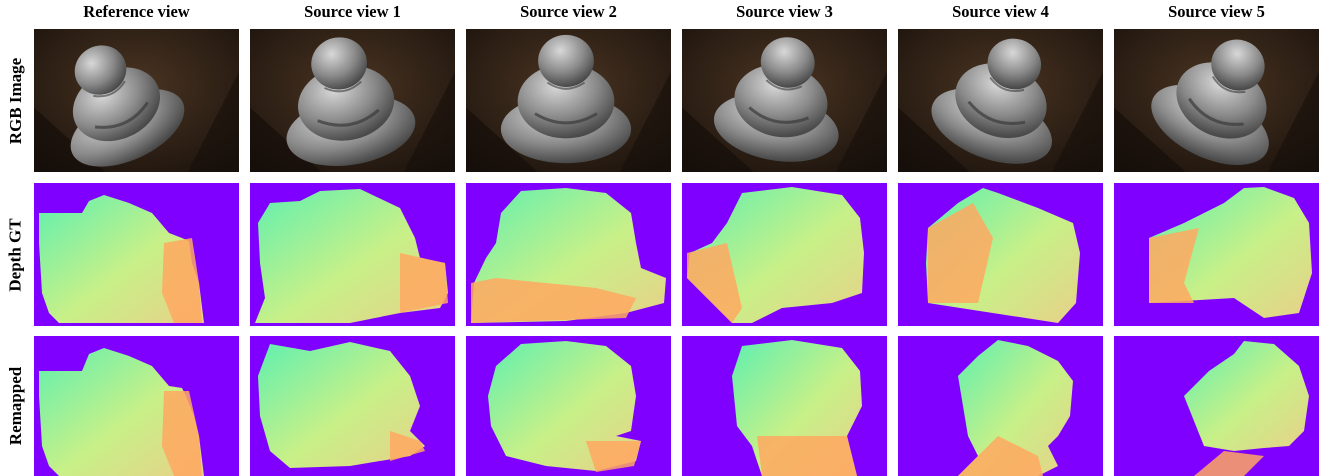 This screenshot has height=476, width=1320. I want to click on column-title-source-3: Source view 3, so click(784, 11).